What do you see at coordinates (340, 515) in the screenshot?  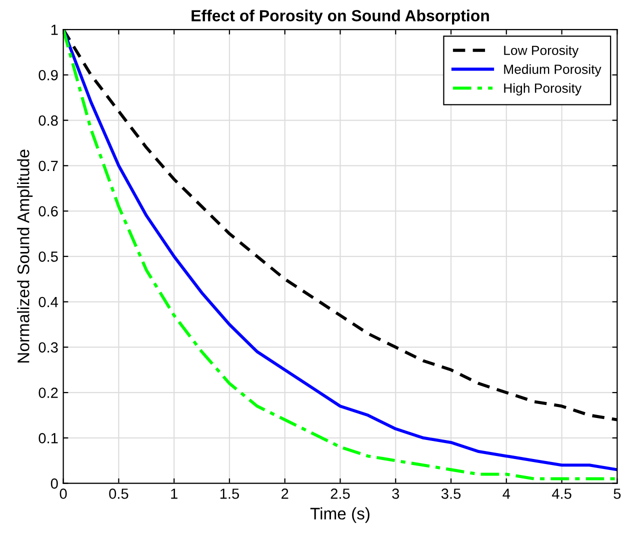 I see `x-axis-title: Time (s)` at bounding box center [340, 515].